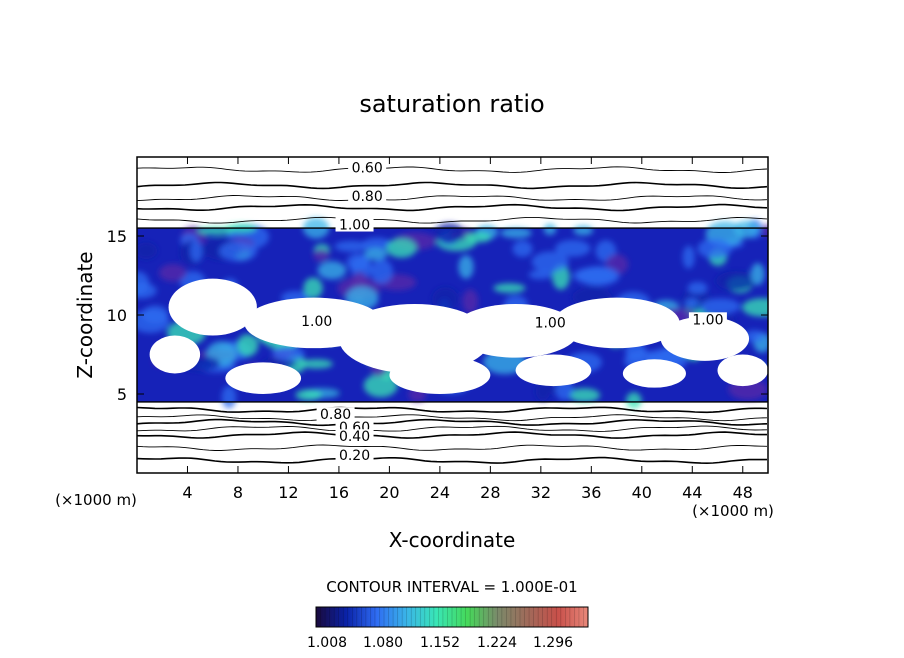 This screenshot has height=658, width=904. I want to click on x-tick-label: 32, so click(541, 492).